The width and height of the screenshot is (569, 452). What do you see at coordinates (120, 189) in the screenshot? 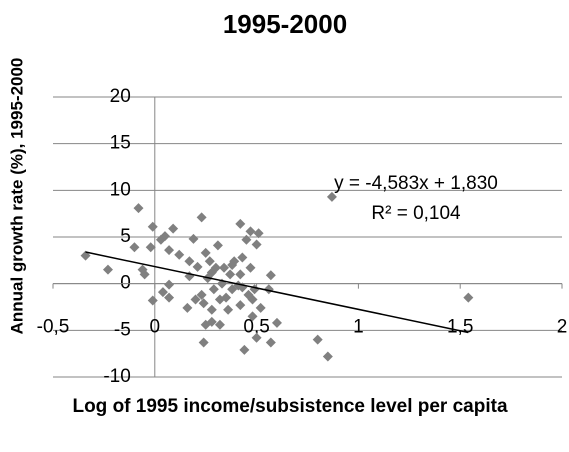
I see `y-tick-label: 10` at bounding box center [120, 189].